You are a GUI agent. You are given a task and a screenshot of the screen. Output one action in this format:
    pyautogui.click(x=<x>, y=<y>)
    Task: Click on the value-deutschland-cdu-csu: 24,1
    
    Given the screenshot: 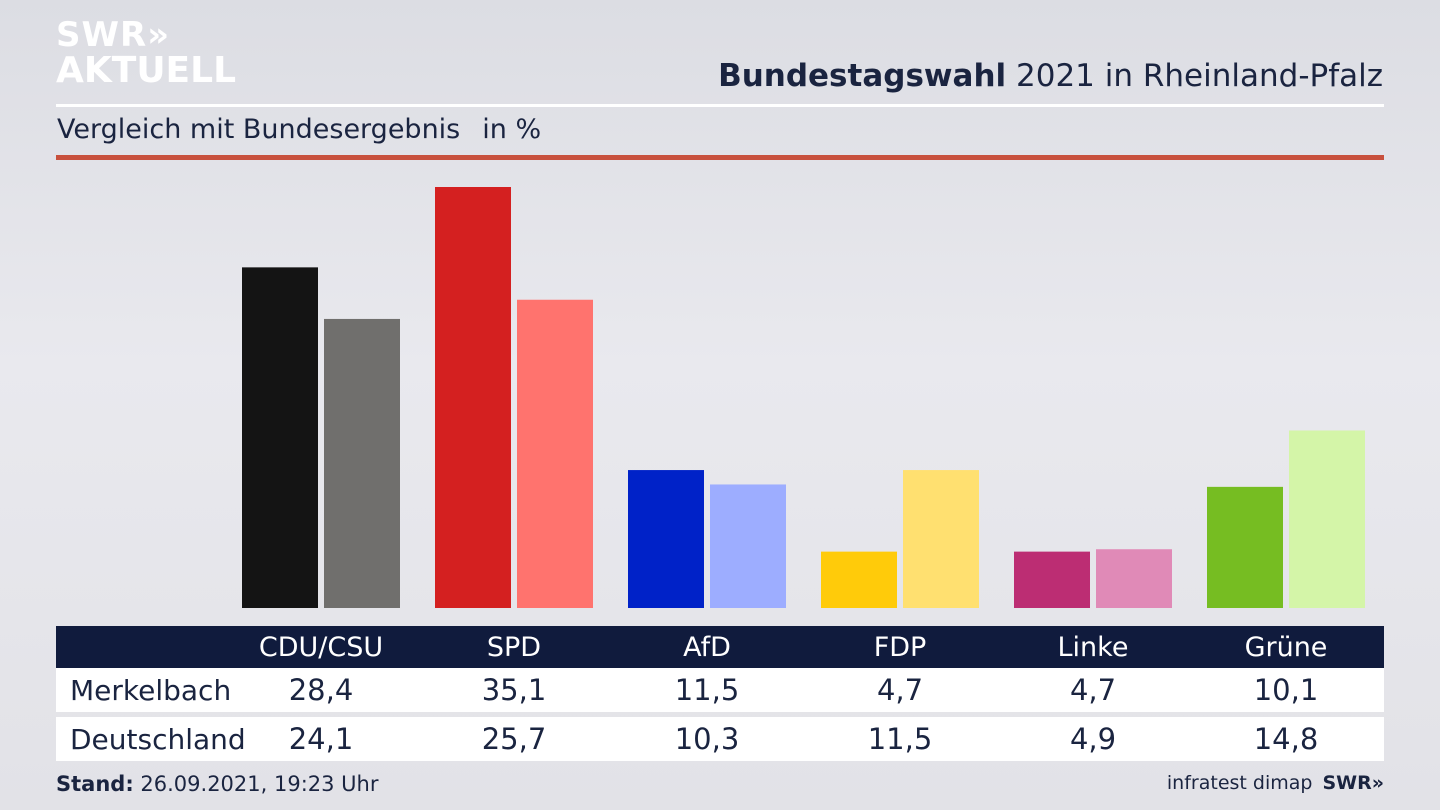 What is the action you would take?
    pyautogui.click(x=321, y=739)
    